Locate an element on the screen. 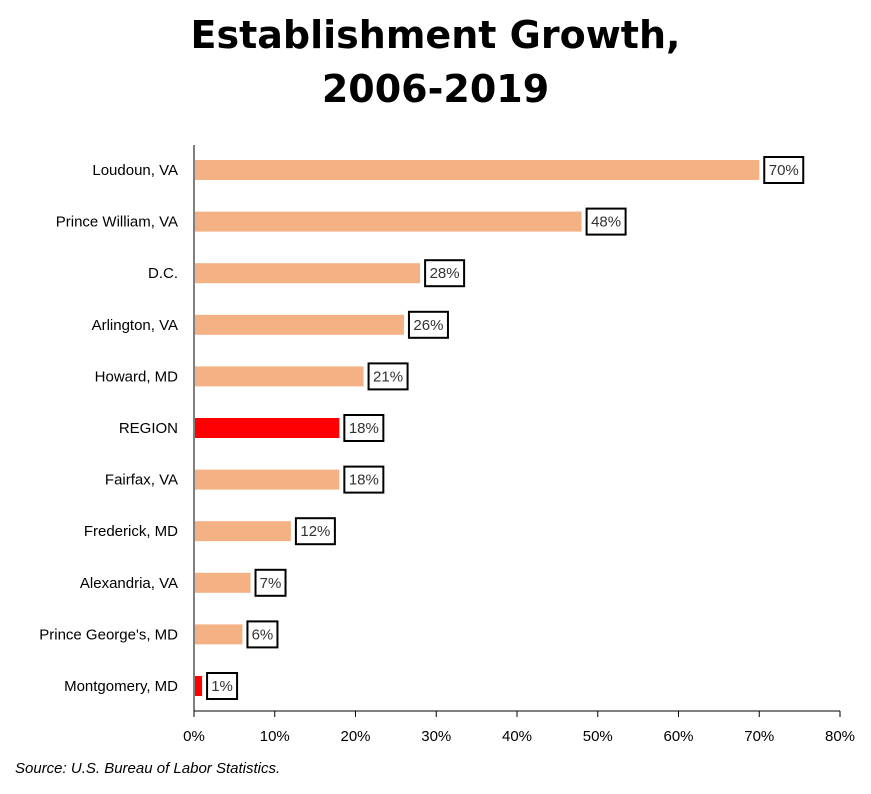 The height and width of the screenshot is (794, 871). category-label: Loudoun, VA is located at coordinates (135, 170).